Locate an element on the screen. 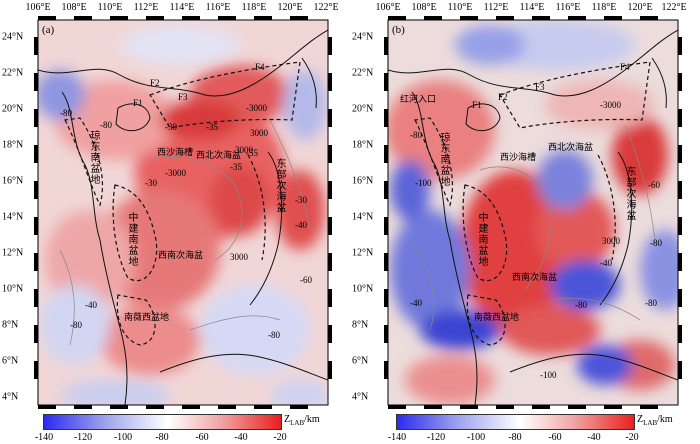  fault-f4: F4 is located at coordinates (260, 67).